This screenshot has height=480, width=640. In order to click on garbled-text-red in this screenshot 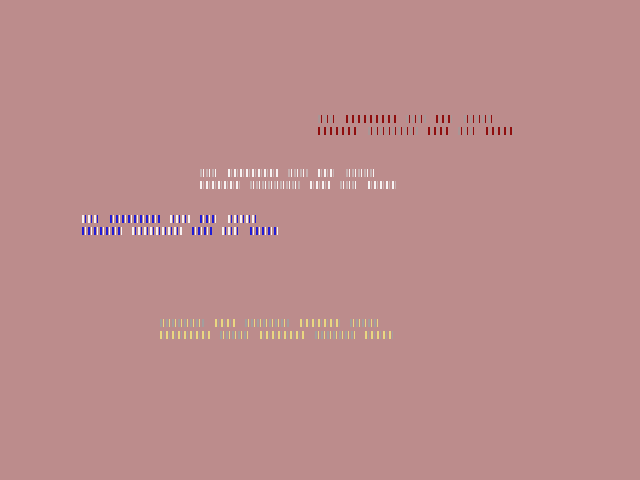, I will do `click(438, 133)`.